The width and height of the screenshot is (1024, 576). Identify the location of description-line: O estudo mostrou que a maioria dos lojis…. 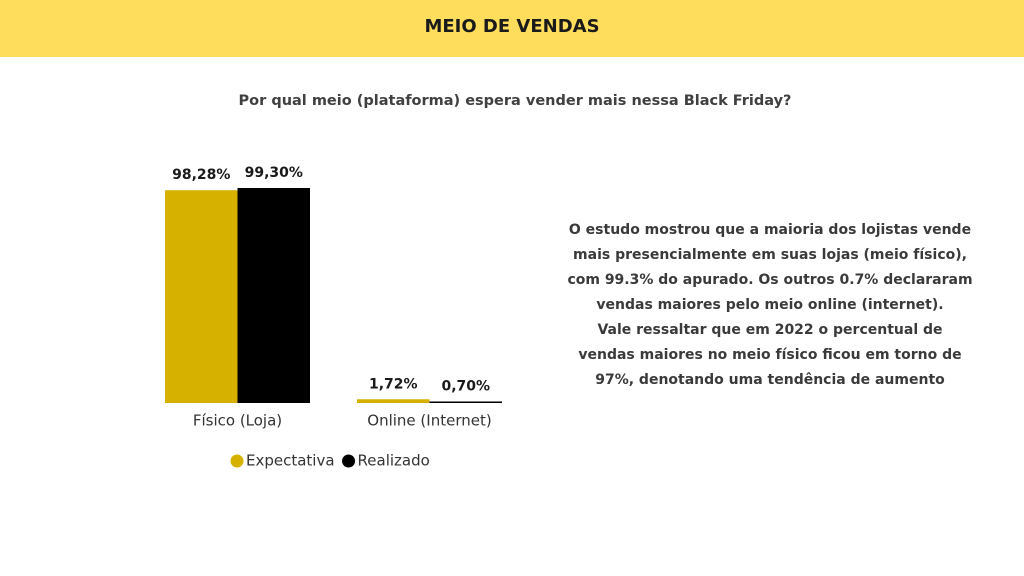
(770, 230).